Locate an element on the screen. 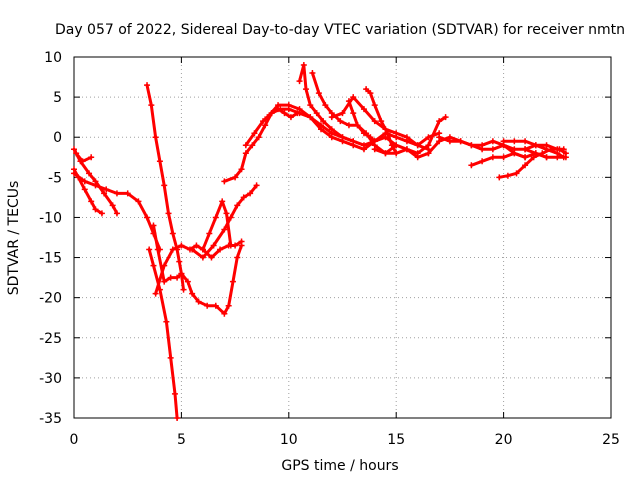 Image resolution: width=640 pixels, height=480 pixels. x-tick-label-1: 5 is located at coordinates (181, 440).